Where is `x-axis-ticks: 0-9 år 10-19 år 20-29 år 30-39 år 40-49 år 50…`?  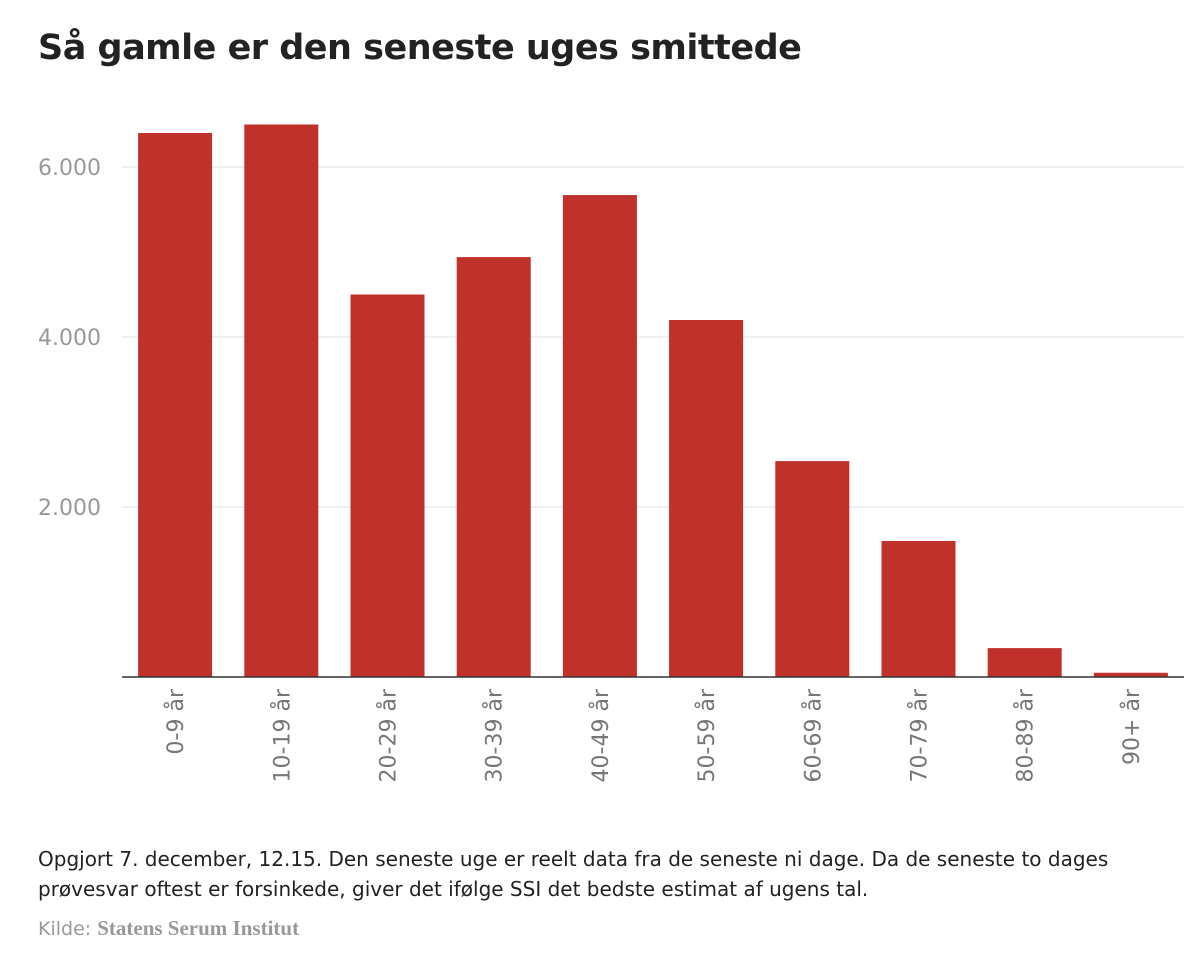
x-axis-ticks: 0-9 år 10-19 år 20-29 år 30-39 år 40-49 år 50… is located at coordinates (654, 735).